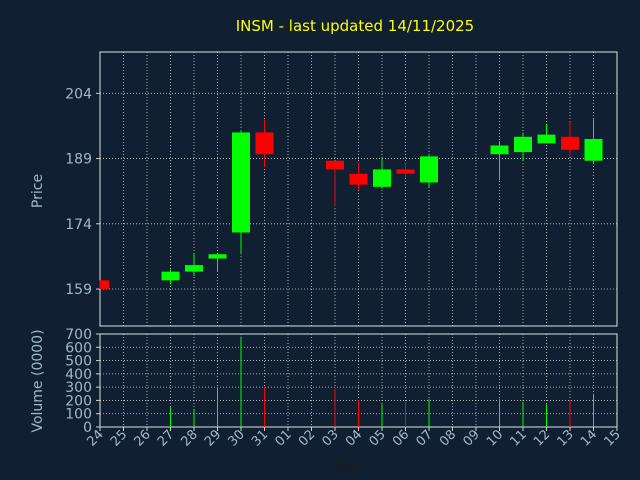 This screenshot has width=640, height=480. Describe the element at coordinates (78, 375) in the screenshot. I see `volume-tick-label: 400` at that location.